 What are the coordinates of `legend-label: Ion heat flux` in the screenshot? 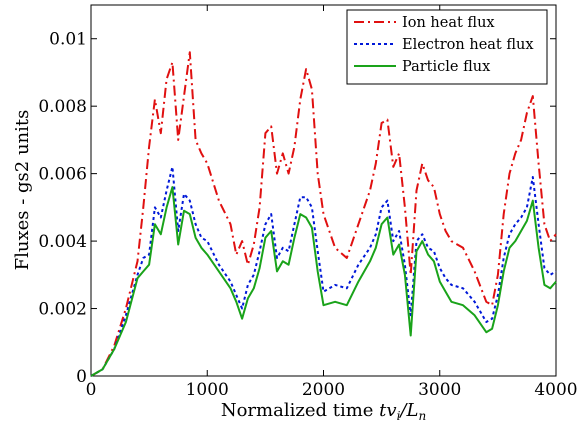 It's located at (448, 23).